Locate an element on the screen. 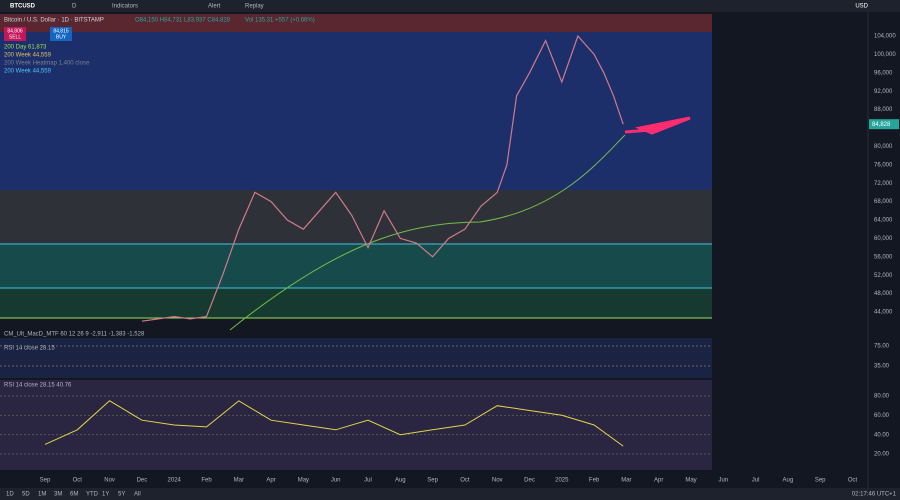 This screenshot has height=500, width=900. toolbar is located at coordinates (450, 6).